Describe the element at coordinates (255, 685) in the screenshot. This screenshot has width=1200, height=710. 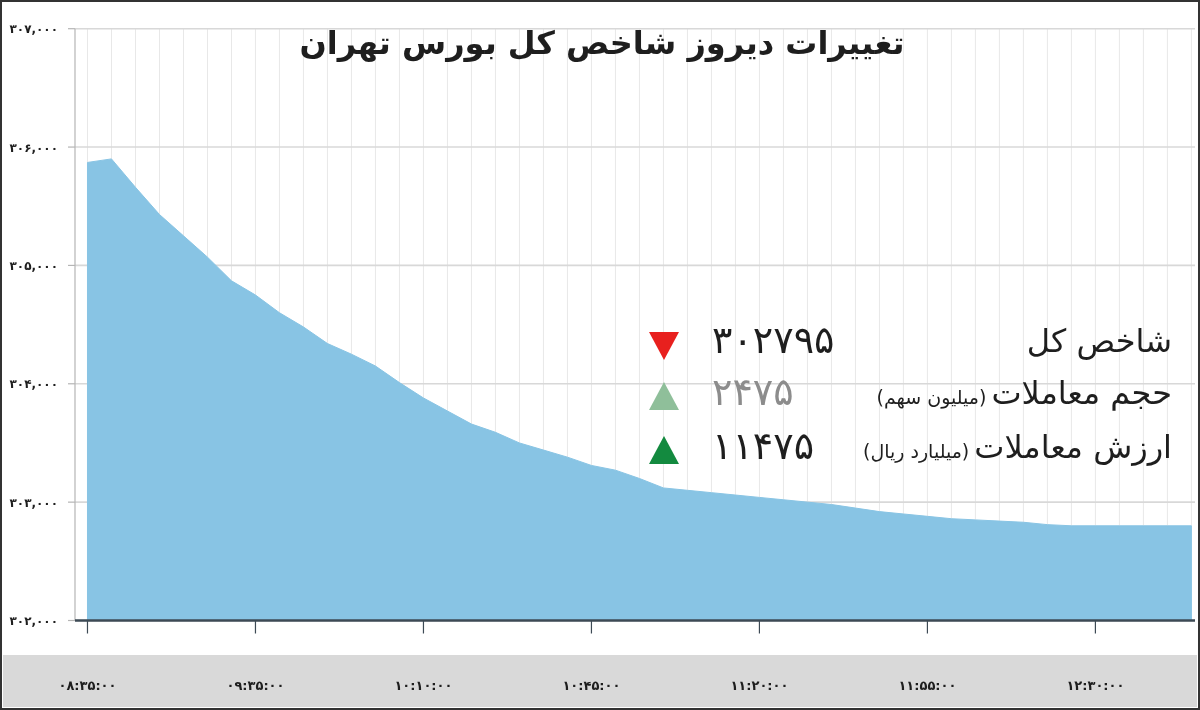
I see `x-tick-label: ۰۹:۳۵:۰۰` at that location.